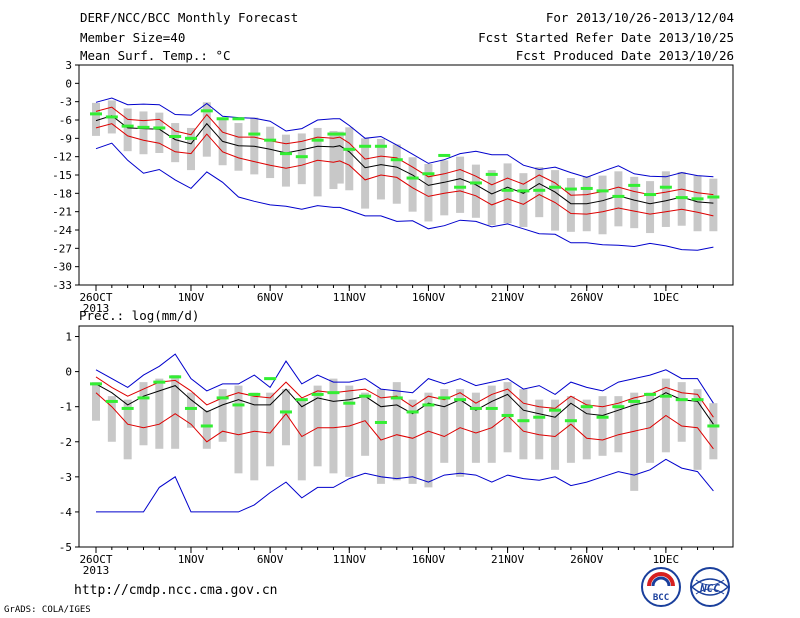 This screenshot has width=800, height=618. I want to click on variable-label: Mean Surf. Temp.: °C, so click(155, 55).